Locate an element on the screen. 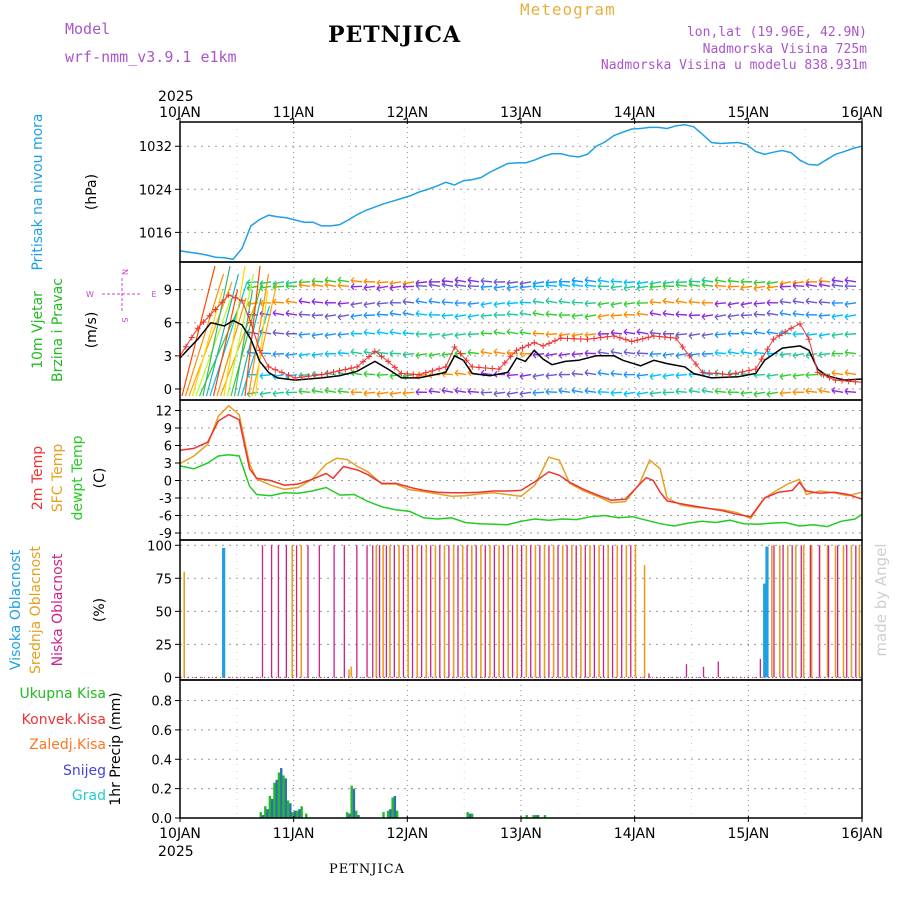  top-date-label: 14JAN is located at coordinates (635, 113).